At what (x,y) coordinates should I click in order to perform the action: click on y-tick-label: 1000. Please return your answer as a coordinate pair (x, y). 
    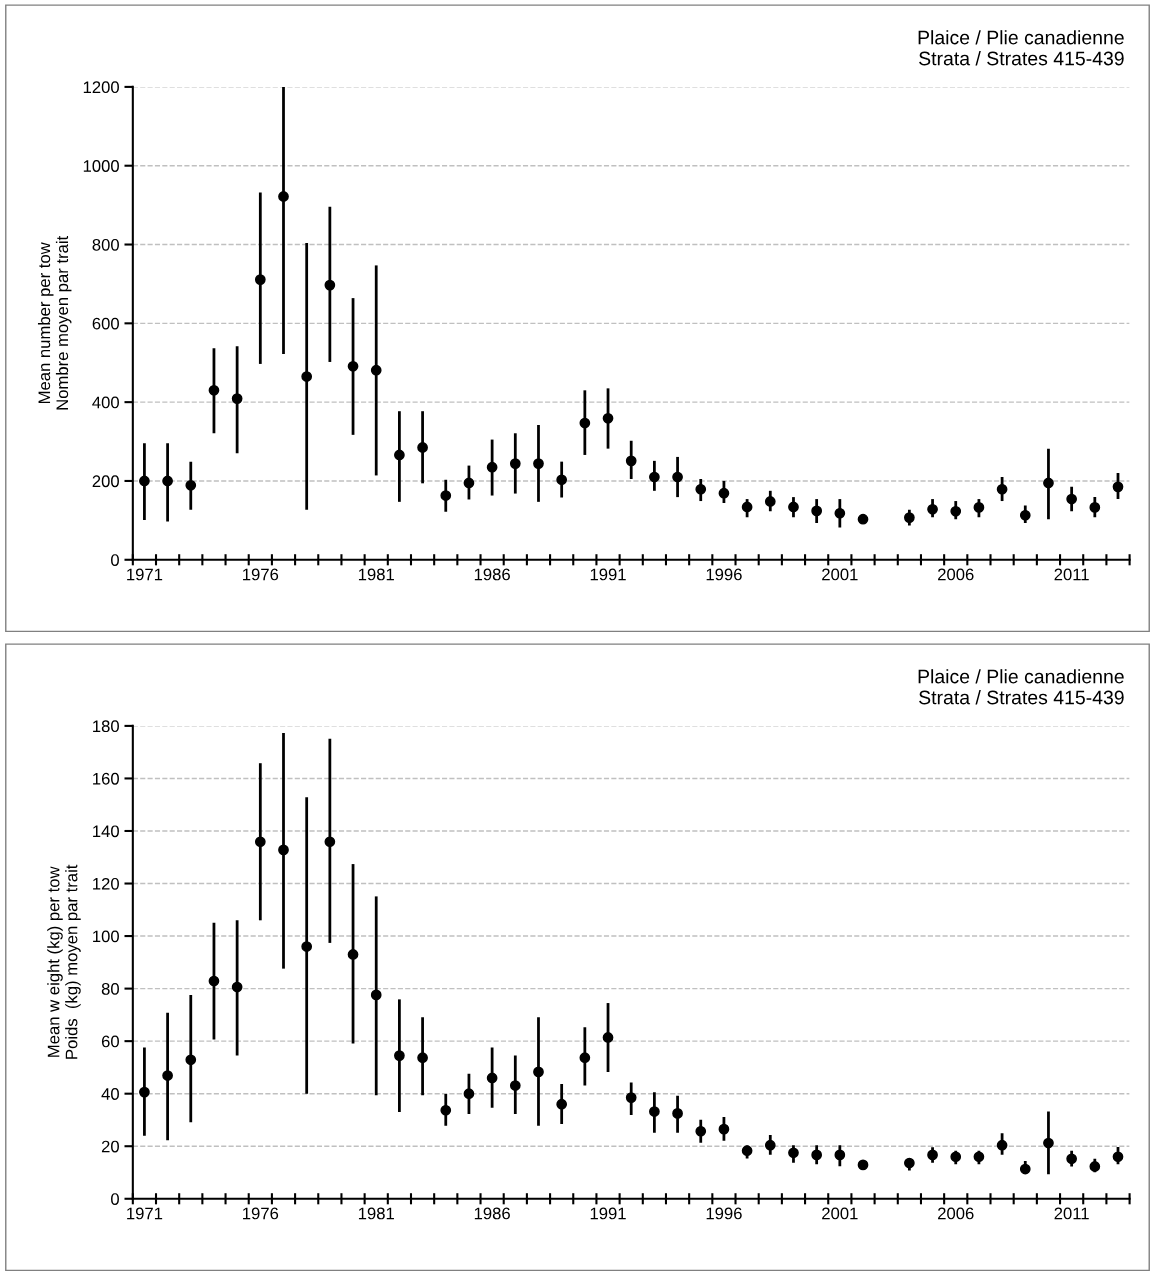
    Looking at the image, I should click on (101, 166).